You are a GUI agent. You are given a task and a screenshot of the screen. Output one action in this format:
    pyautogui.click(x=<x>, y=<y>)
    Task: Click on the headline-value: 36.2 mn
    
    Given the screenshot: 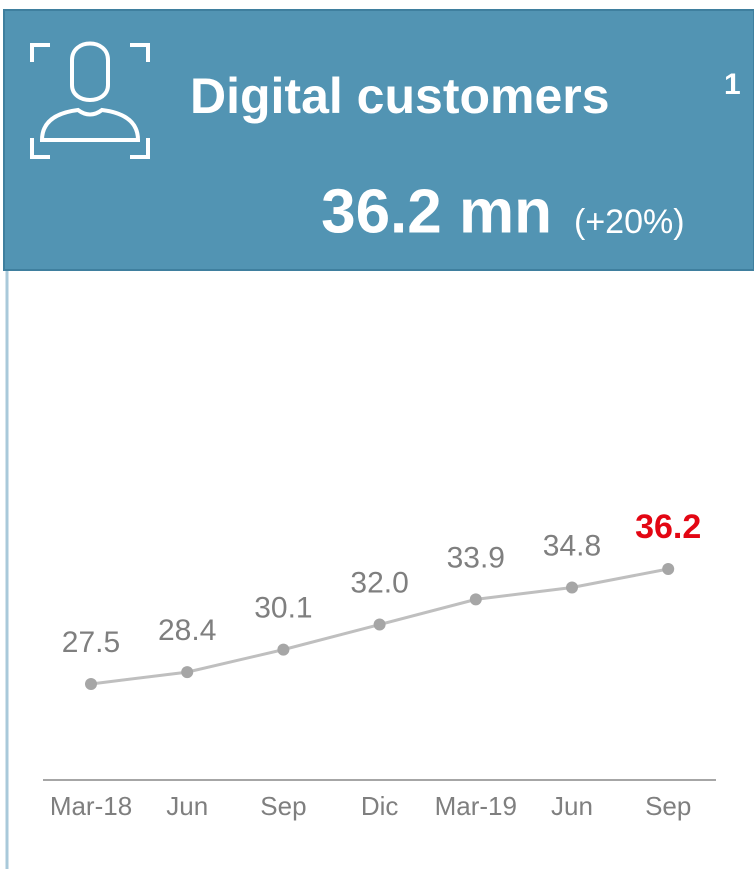 What is the action you would take?
    pyautogui.click(x=436, y=211)
    